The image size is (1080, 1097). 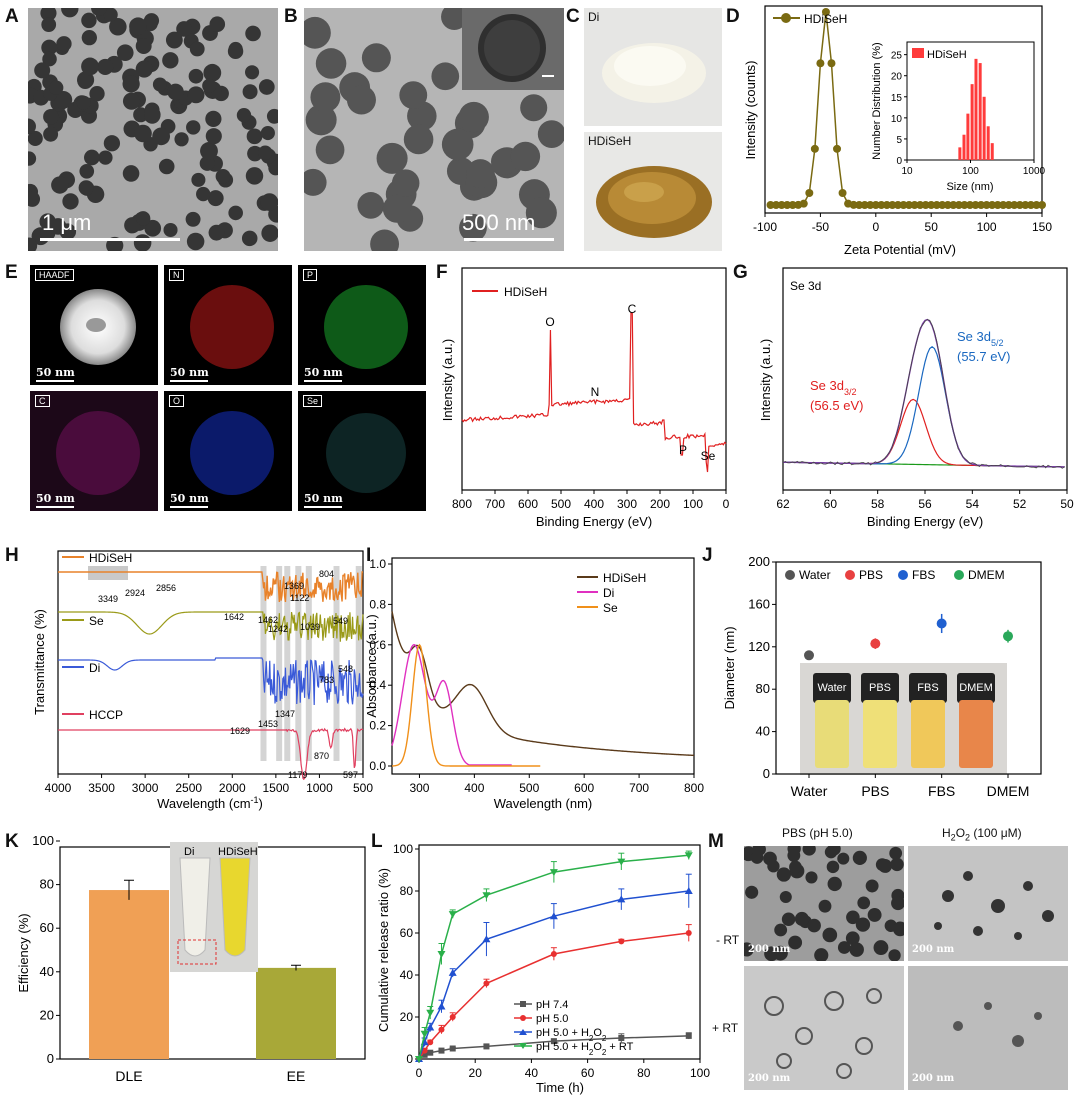 I want to click on i-legend-di: Di, so click(x=608, y=593).